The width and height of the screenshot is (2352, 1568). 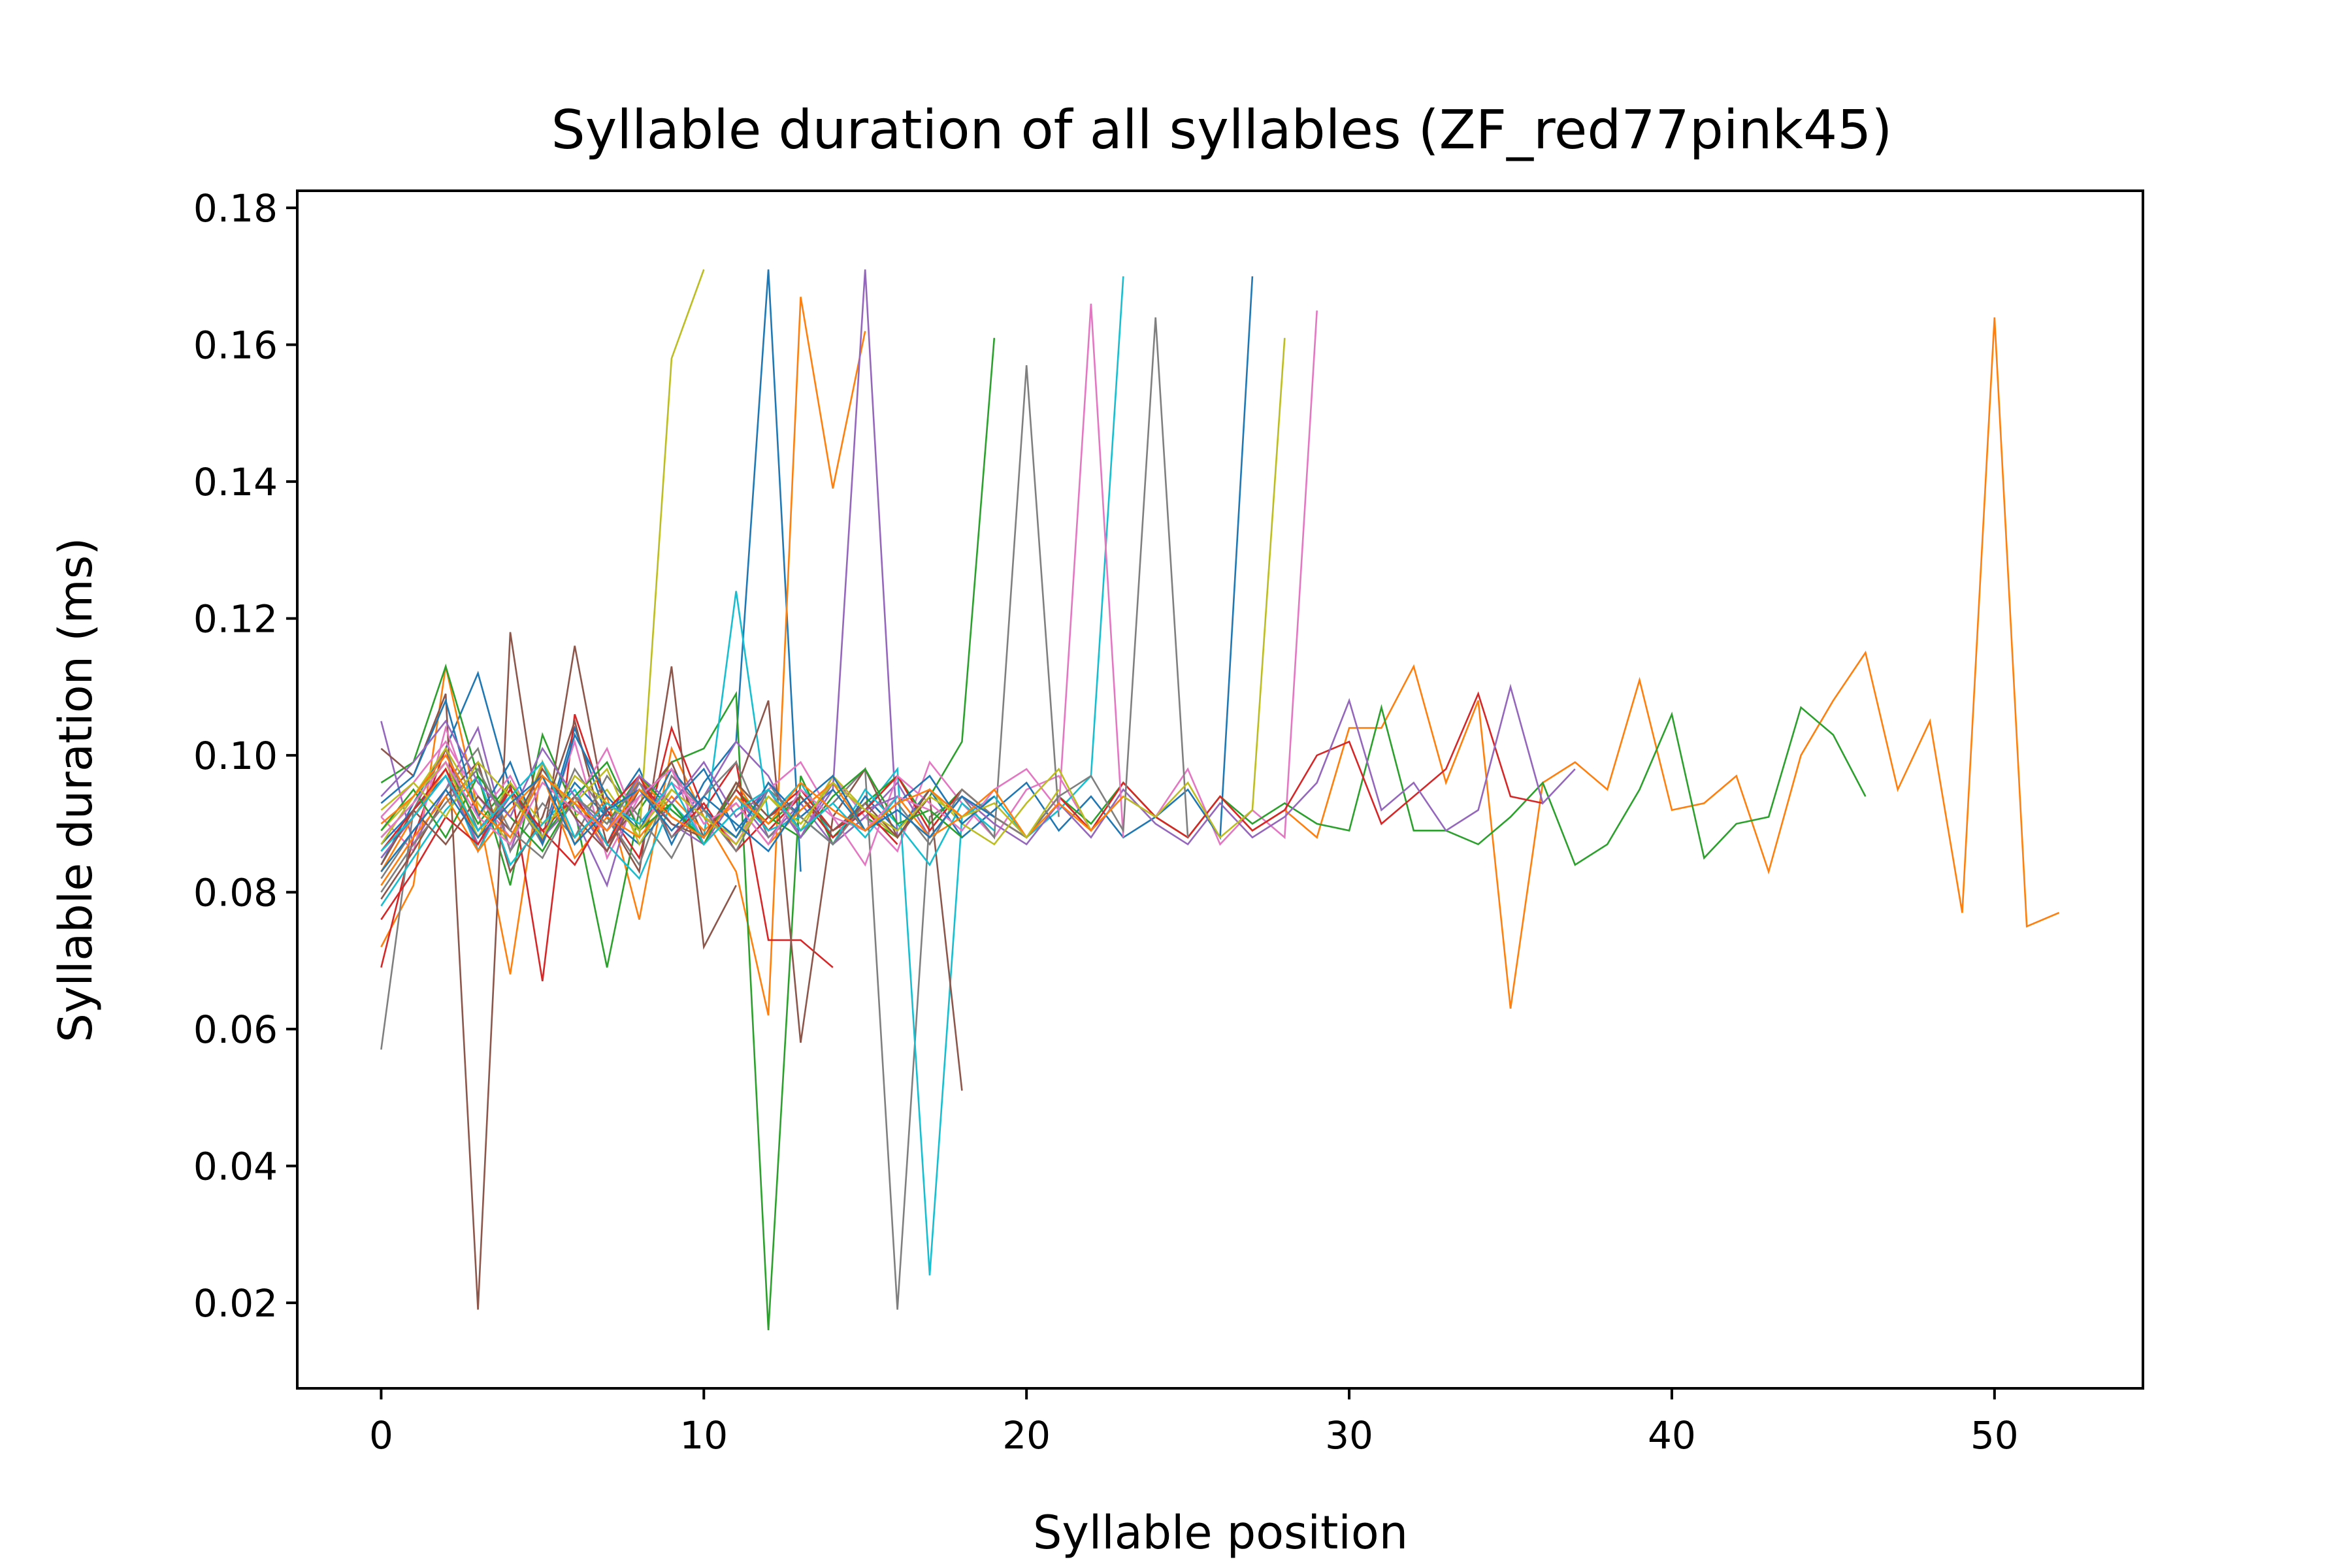 I want to click on x-tick-label: 30, so click(x=1349, y=1435).